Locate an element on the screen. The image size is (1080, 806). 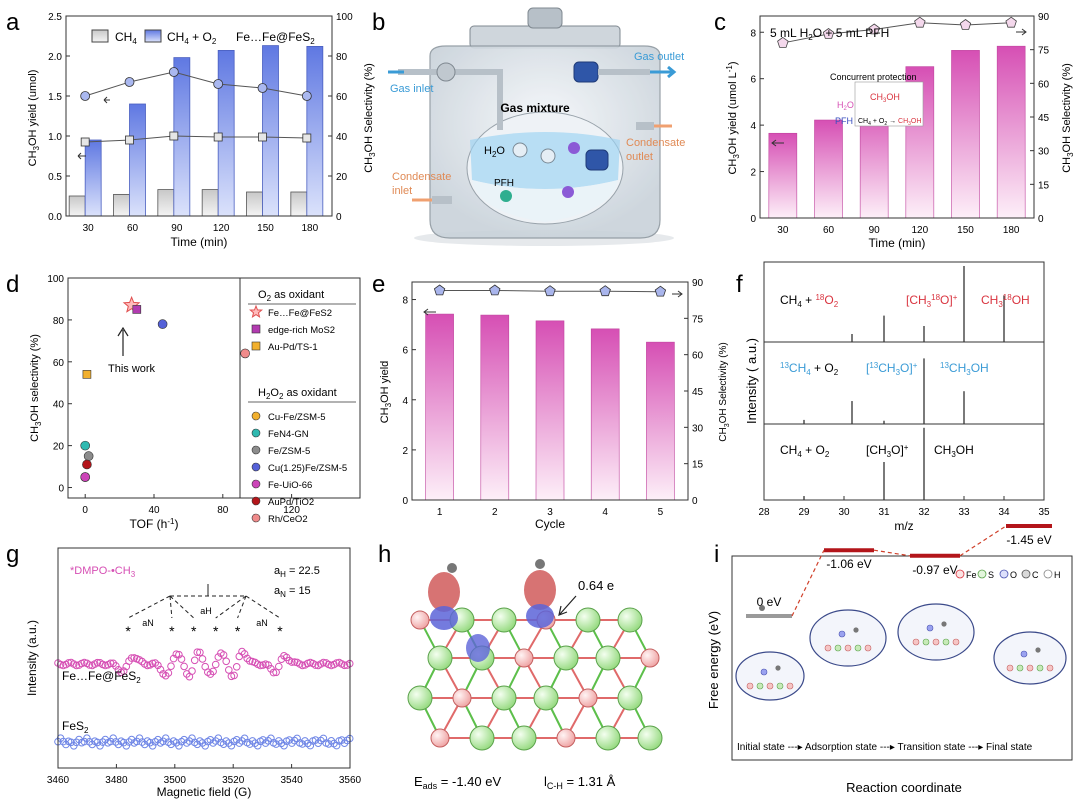
c-arrow-left-icon is located at coordinates (777, 143).